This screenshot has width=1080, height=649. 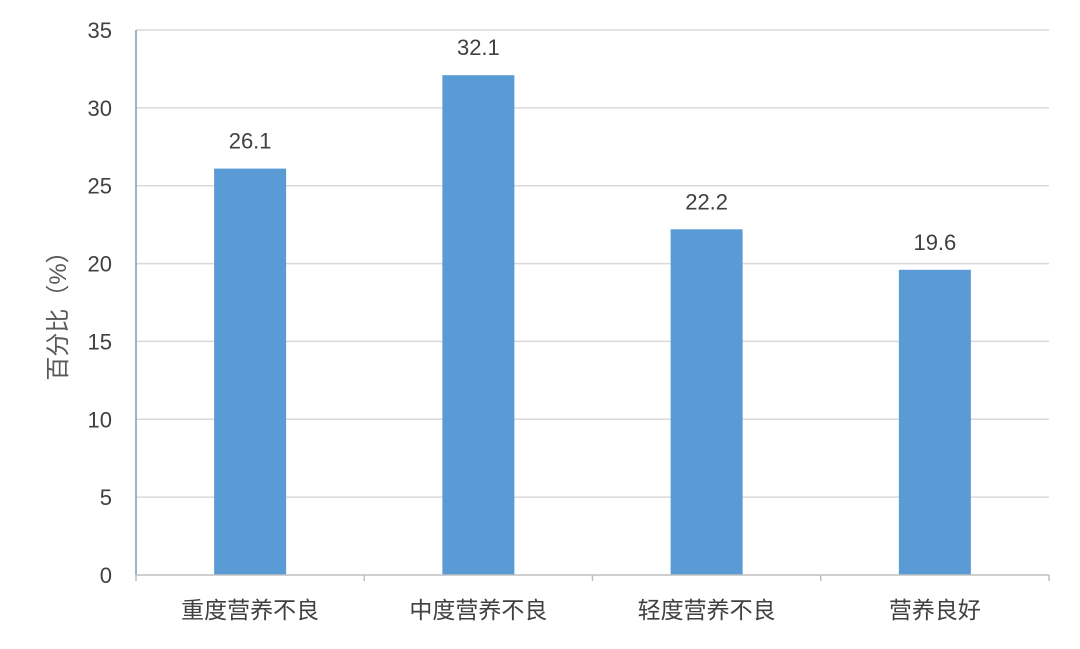 What do you see at coordinates (100, 264) in the screenshot?
I see `y-tick-label: 20` at bounding box center [100, 264].